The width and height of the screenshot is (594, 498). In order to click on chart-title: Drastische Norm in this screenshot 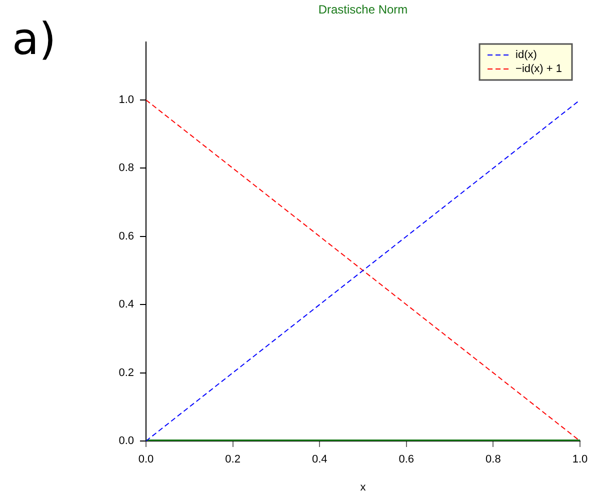, I will do `click(363, 9)`.